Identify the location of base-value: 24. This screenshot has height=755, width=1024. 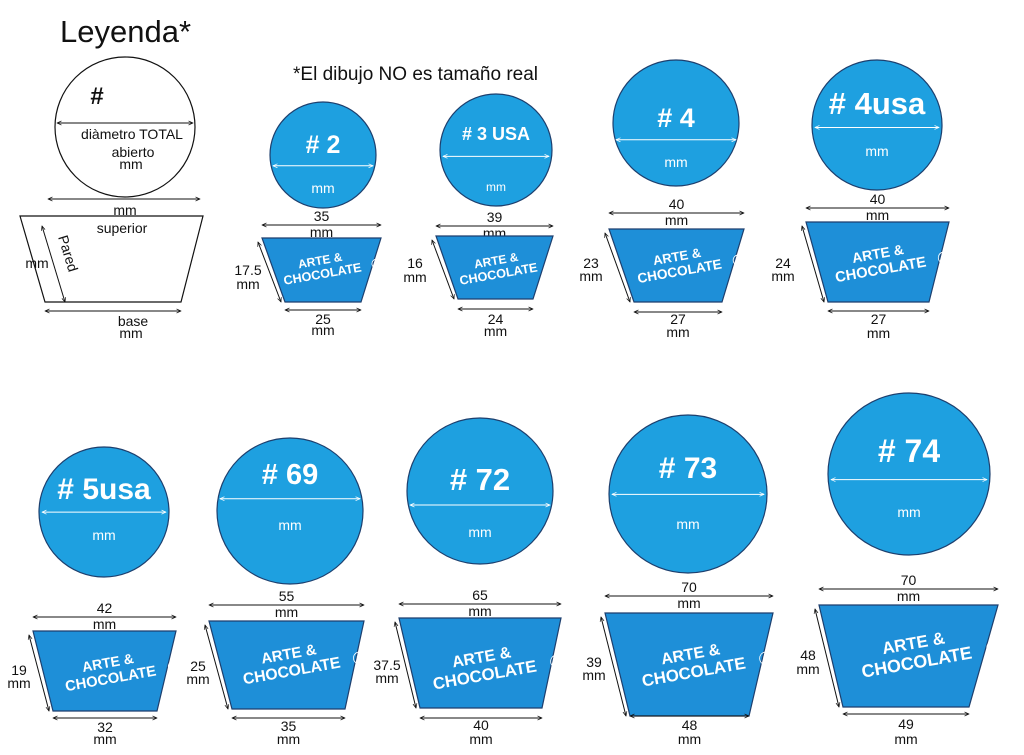
(496, 319).